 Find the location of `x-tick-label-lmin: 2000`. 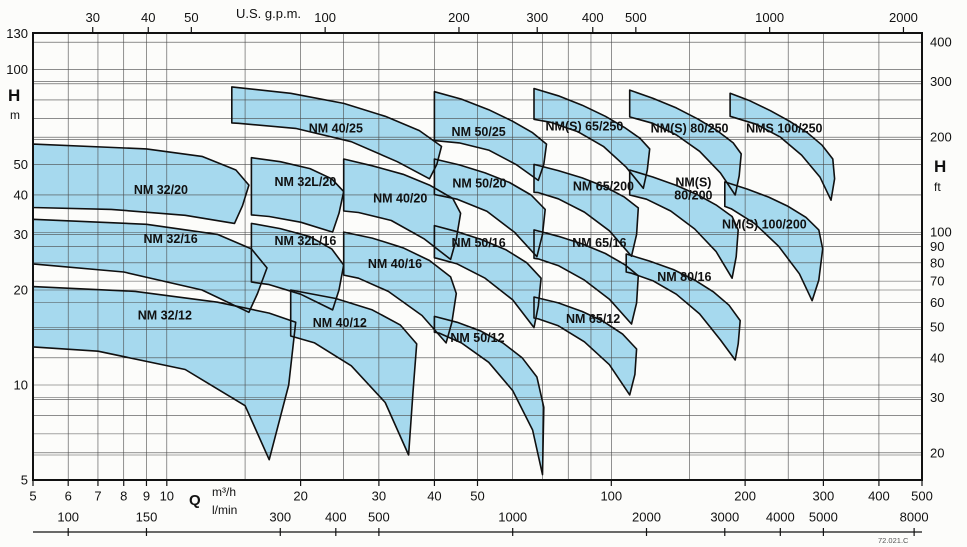

x-tick-label-lmin: 2000 is located at coordinates (646, 517).